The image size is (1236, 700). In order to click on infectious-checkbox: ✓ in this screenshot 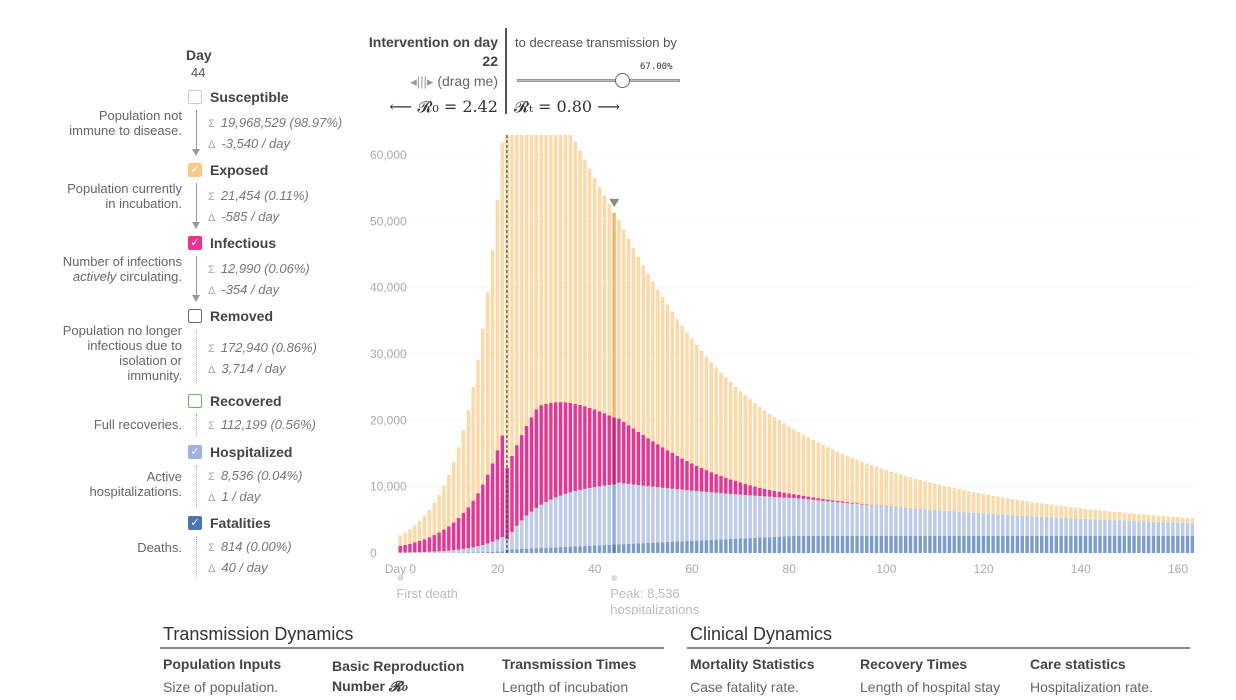, I will do `click(195, 243)`.